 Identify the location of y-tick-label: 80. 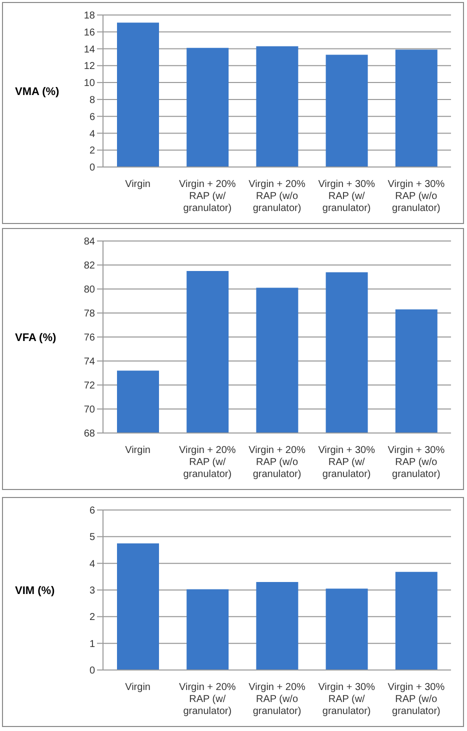
(90, 290).